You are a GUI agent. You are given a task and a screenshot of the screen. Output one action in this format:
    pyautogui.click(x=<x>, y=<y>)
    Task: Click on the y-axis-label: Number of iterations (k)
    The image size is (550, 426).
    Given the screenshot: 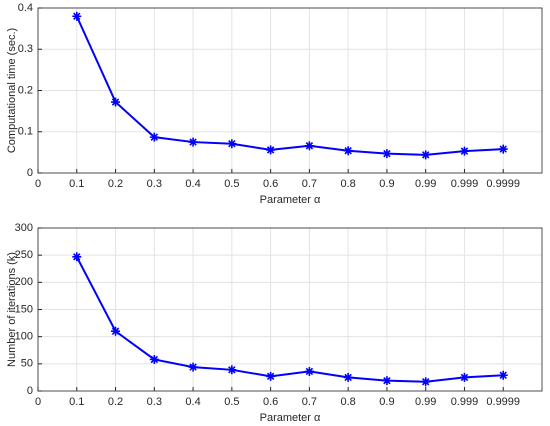 What is the action you would take?
    pyautogui.click(x=12, y=309)
    